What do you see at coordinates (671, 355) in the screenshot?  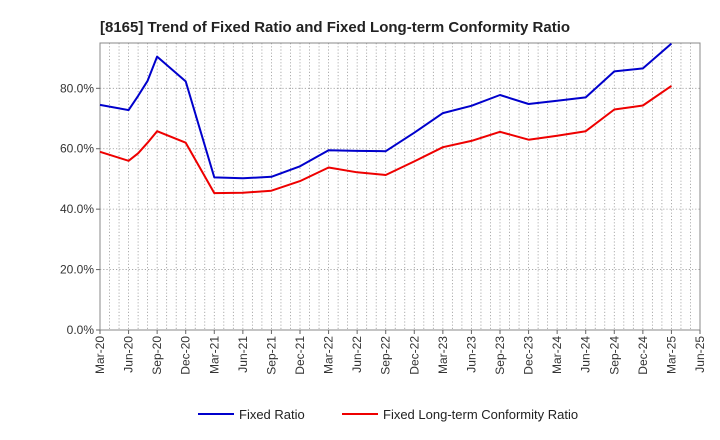 I see `x-tick-label: Mar-25` at bounding box center [671, 355].